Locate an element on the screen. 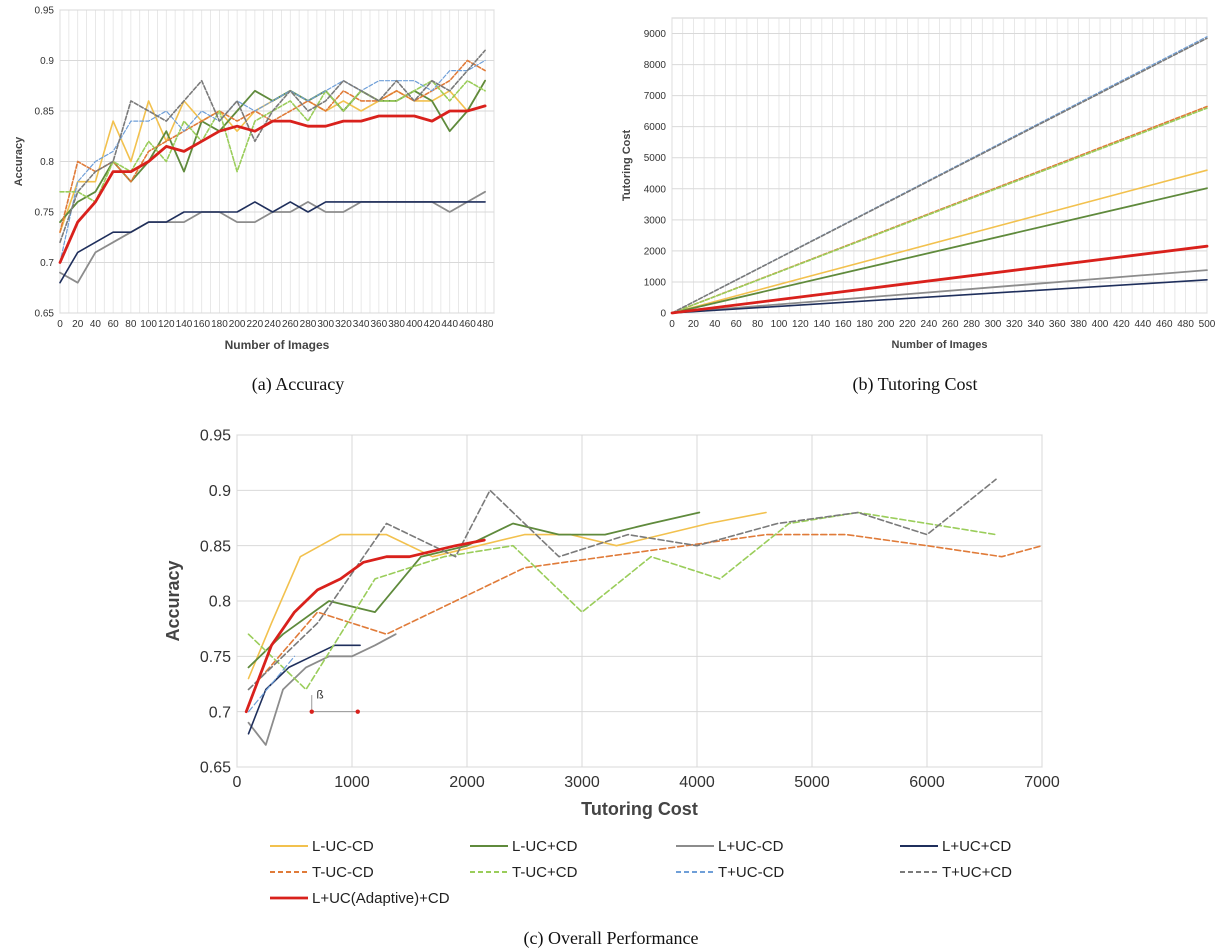 Image resolution: width=1222 pixels, height=951 pixels. legend-label-t-uc-cd: T+UC+CD is located at coordinates (977, 872).